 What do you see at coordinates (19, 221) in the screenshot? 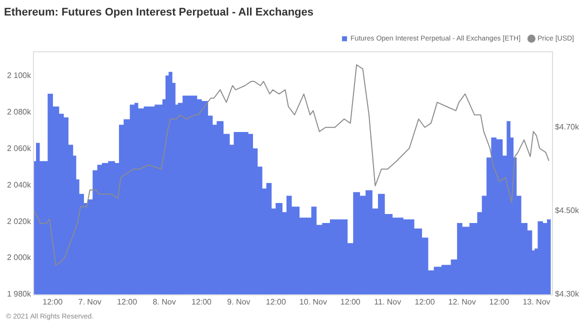
I see `y-tick-label: 2 020k` at bounding box center [19, 221].